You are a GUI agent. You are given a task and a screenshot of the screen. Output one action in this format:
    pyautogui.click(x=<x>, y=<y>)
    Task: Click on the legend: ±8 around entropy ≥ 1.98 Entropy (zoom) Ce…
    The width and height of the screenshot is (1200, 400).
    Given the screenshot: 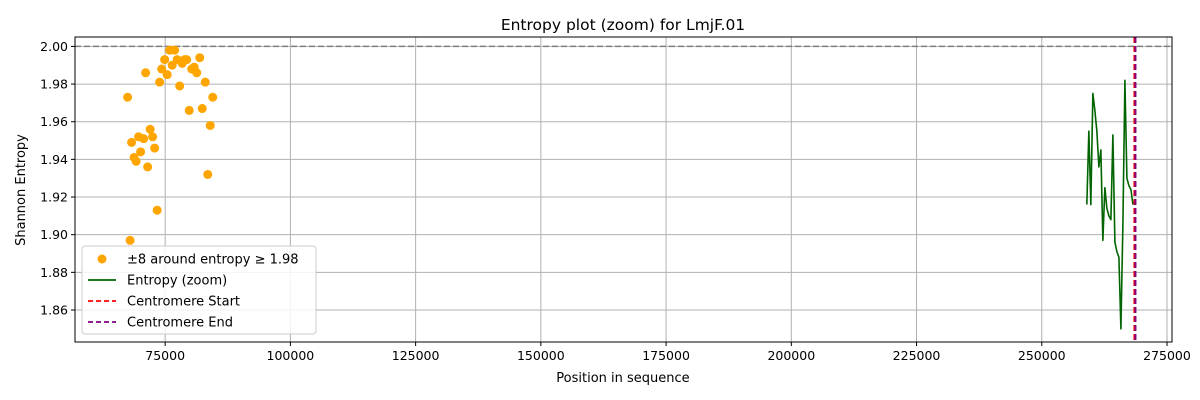 What is the action you would take?
    pyautogui.click(x=199, y=290)
    